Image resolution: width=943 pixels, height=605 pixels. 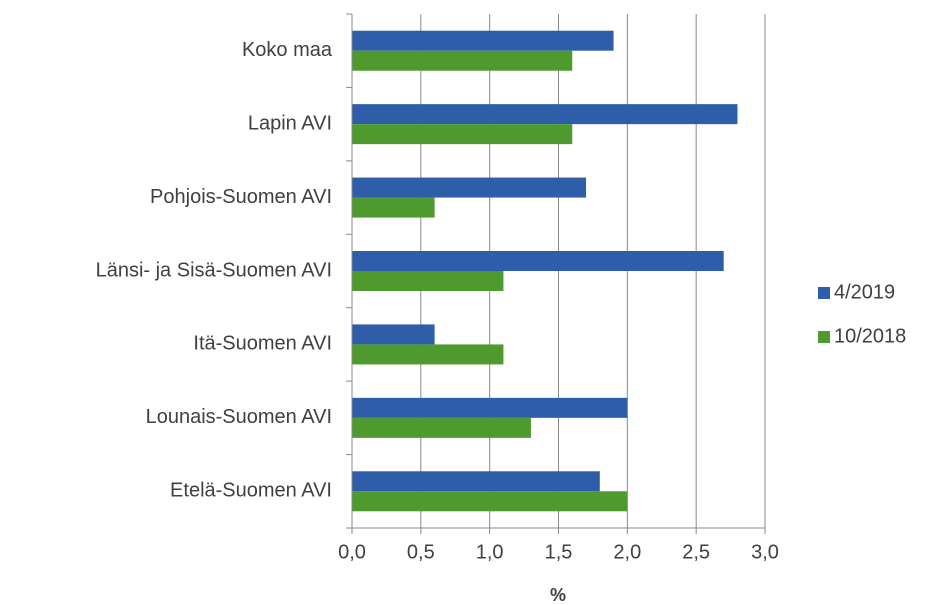 I want to click on y-tick-label: Länsi- ja Sisä-Suomen AVI, so click(x=214, y=270).